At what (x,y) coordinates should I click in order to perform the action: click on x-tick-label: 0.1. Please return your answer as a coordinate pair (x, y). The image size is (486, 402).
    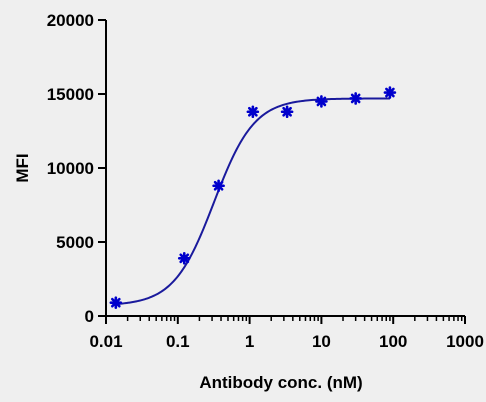
    Looking at the image, I should click on (178, 341).